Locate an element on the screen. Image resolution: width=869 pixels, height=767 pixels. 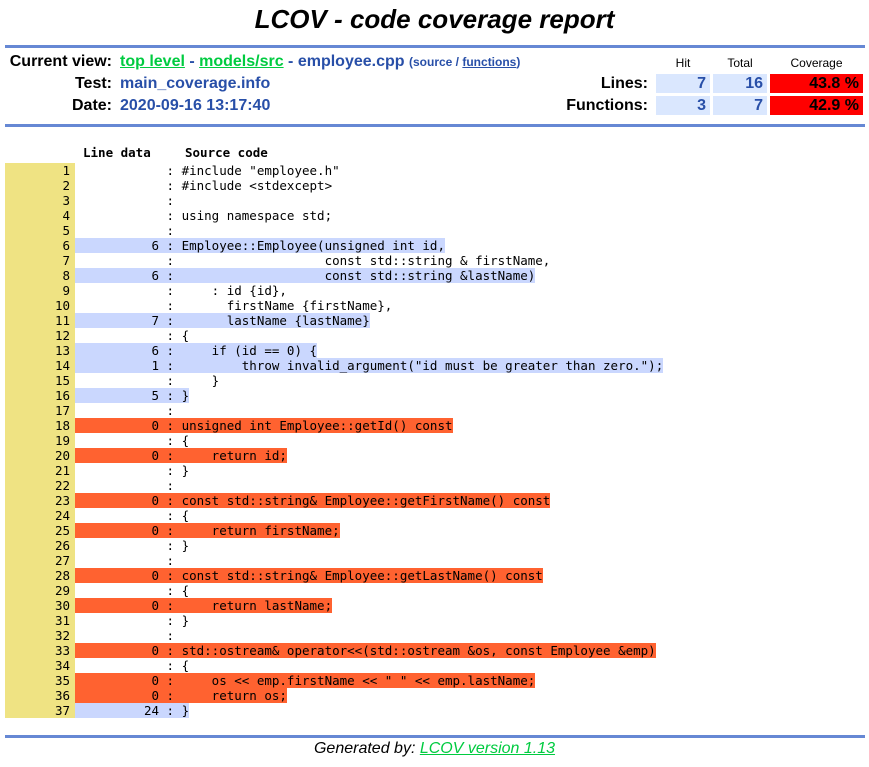
line-number: 8 is located at coordinates (40, 275).